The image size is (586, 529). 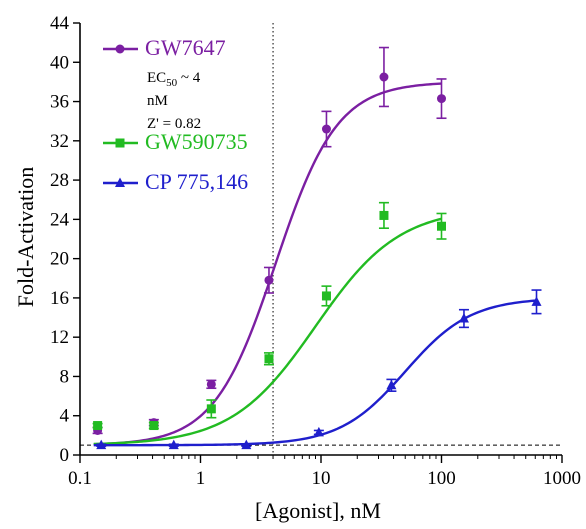 What do you see at coordinates (65, 376) in the screenshot?
I see `y-tick-label: 8` at bounding box center [65, 376].